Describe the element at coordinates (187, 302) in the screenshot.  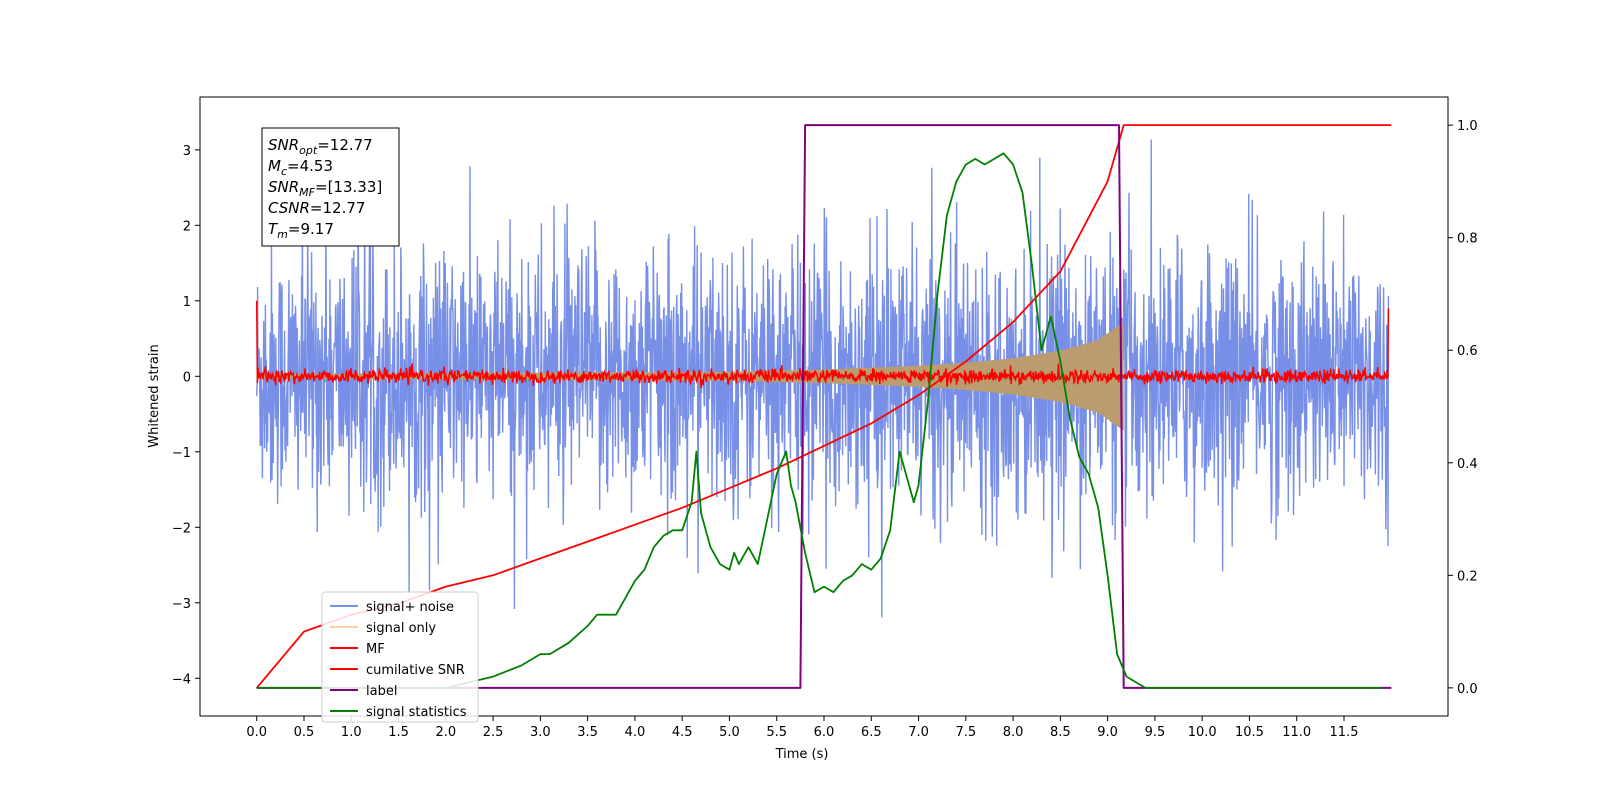
I see `y-tick-label: 1` at that location.